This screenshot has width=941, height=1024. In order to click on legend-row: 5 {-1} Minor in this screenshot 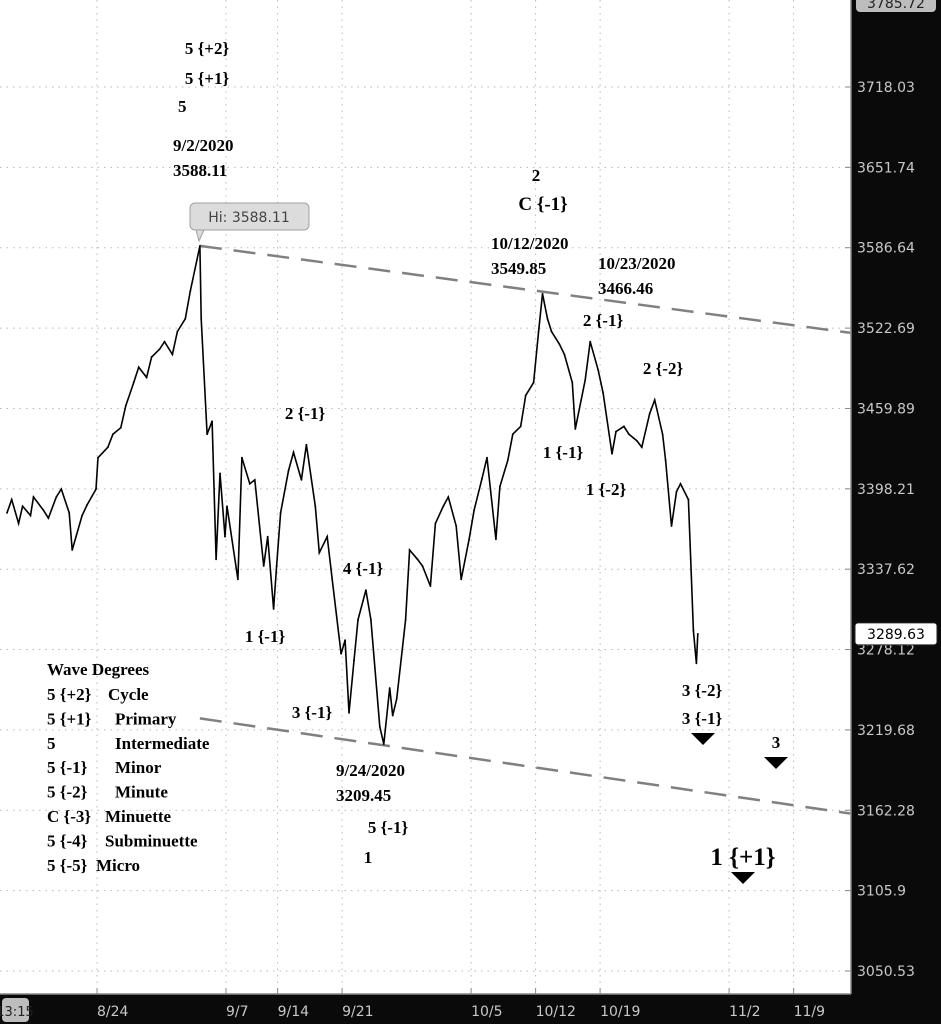, I will do `click(104, 767)`.